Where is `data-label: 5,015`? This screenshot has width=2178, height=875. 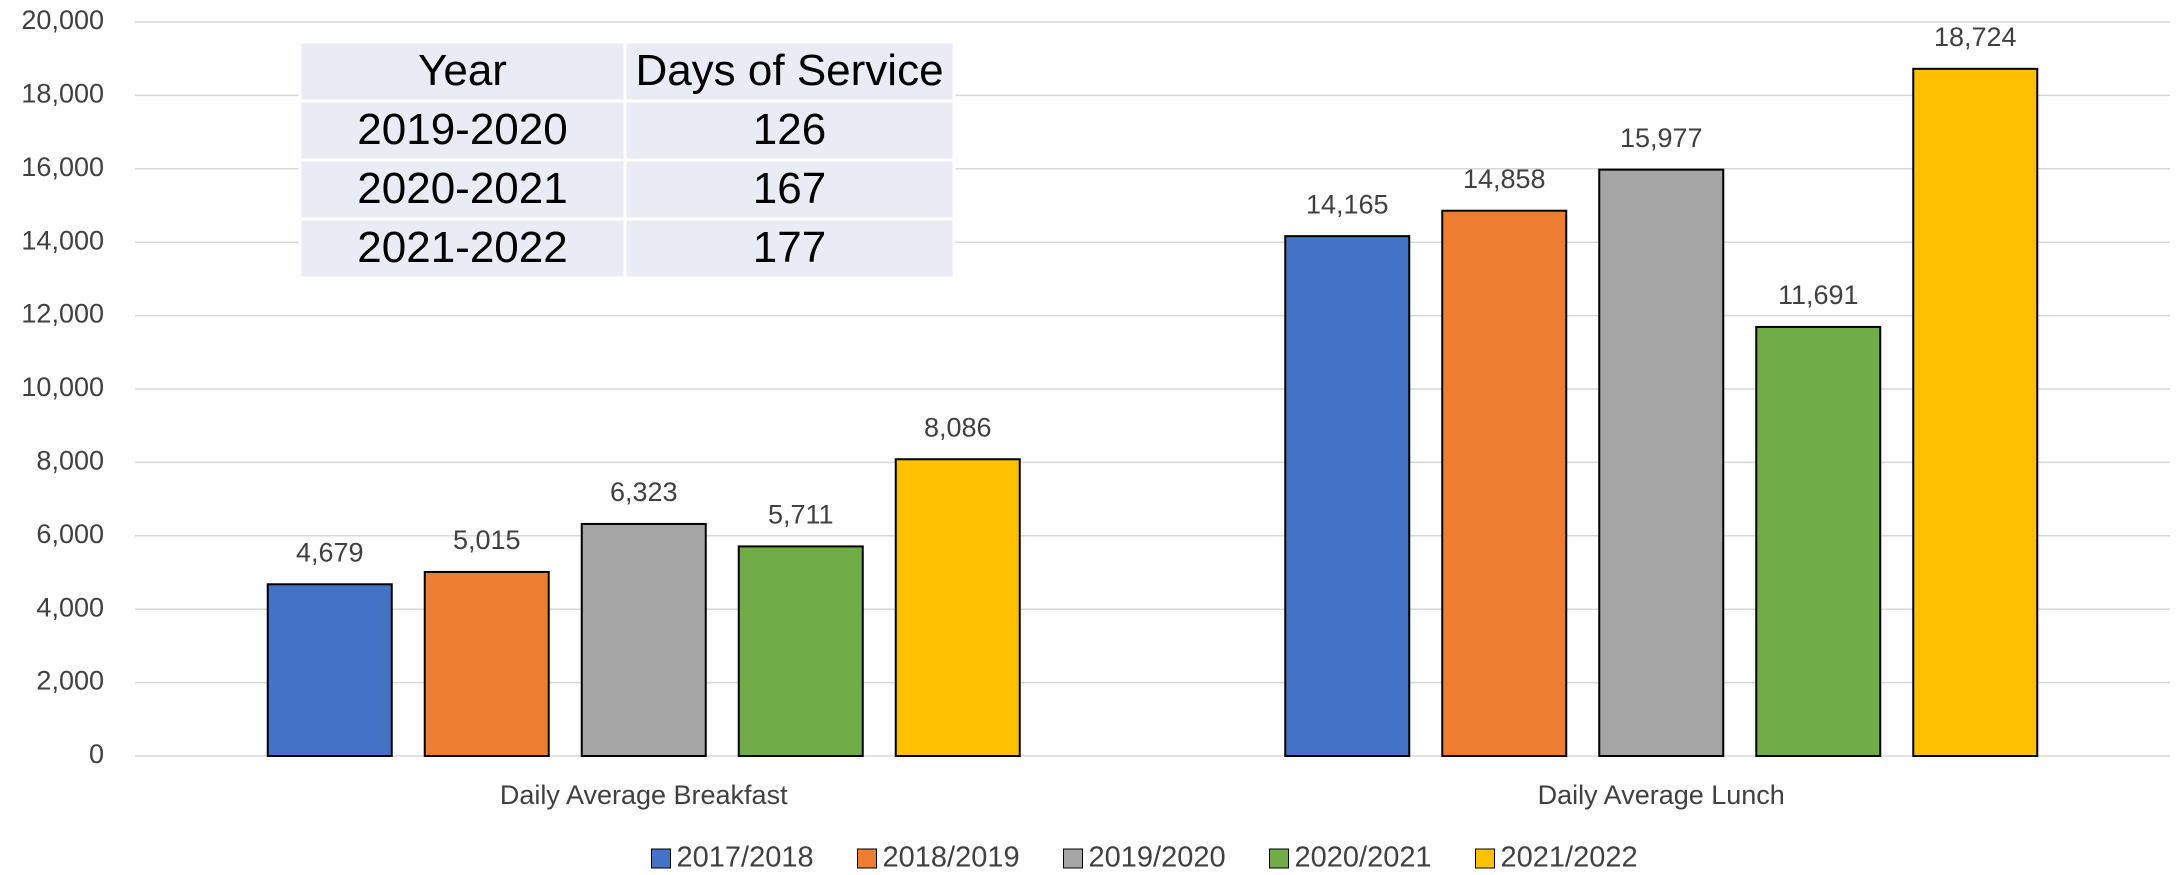 data-label: 5,015 is located at coordinates (487, 540).